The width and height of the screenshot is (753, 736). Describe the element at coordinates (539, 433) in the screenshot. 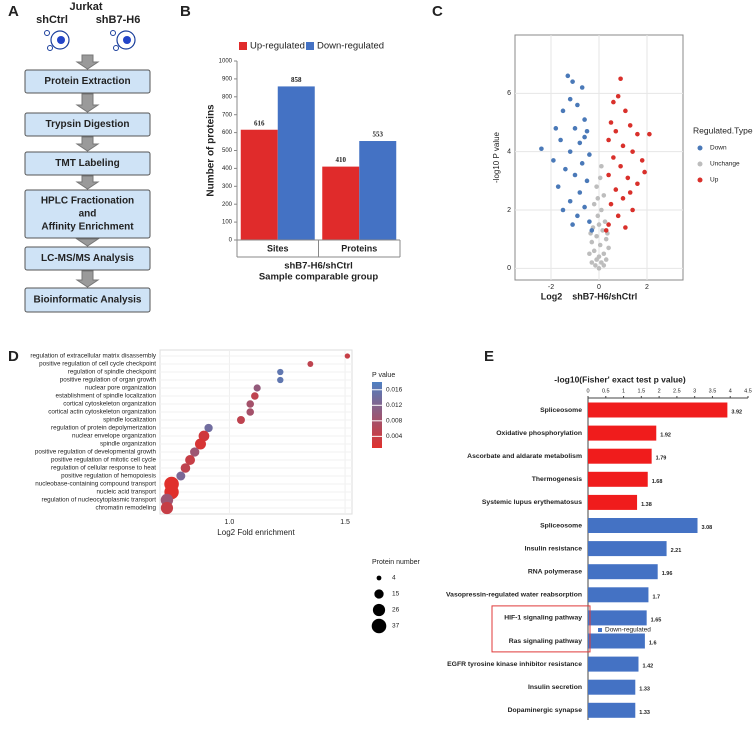

I see `y-tick-label: Oxidative phosphorylation` at that location.